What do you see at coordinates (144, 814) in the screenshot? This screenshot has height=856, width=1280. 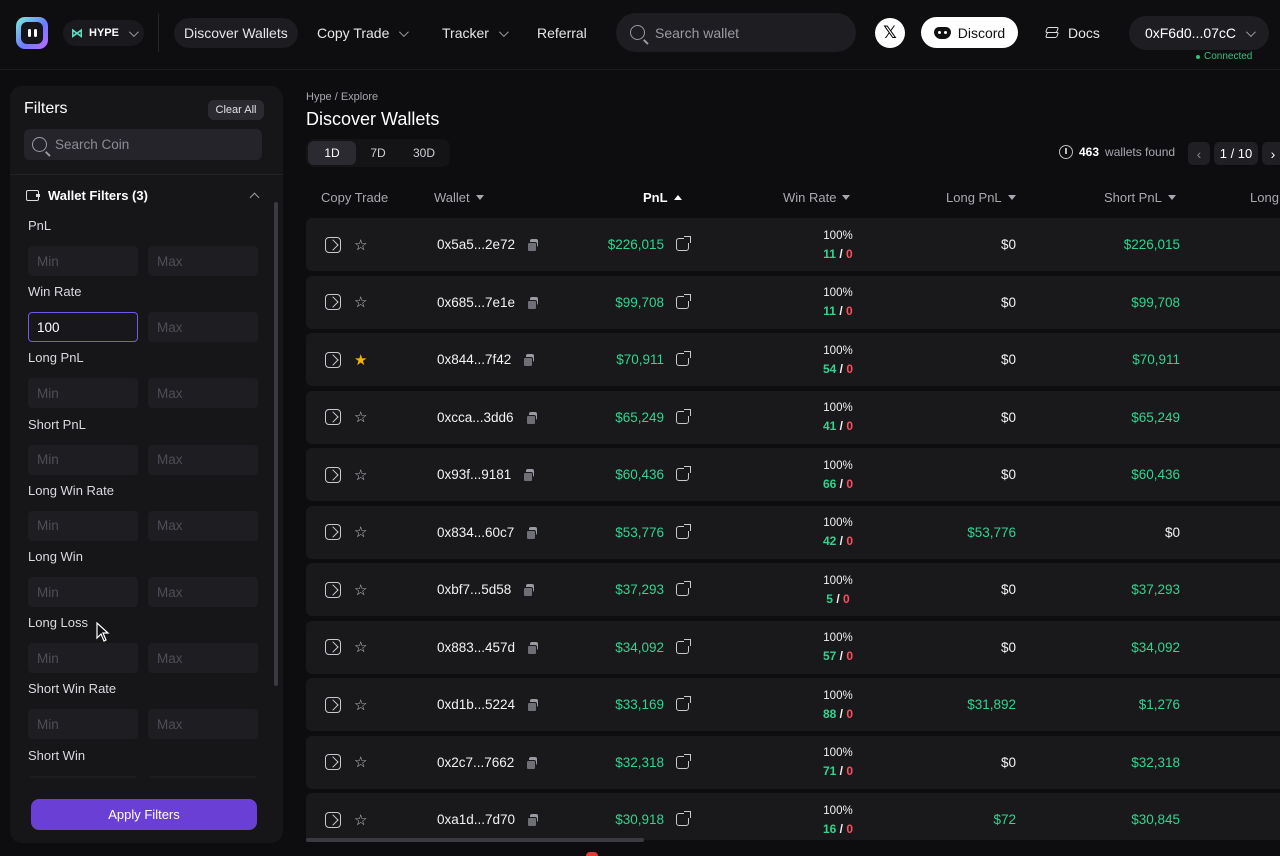 I see `apply-filters-button: Apply Filters` at bounding box center [144, 814].